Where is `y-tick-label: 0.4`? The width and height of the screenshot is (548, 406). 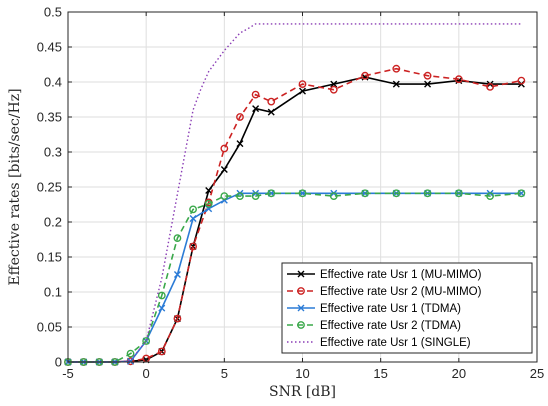
y-tick-label: 0.4 is located at coordinates (53, 82).